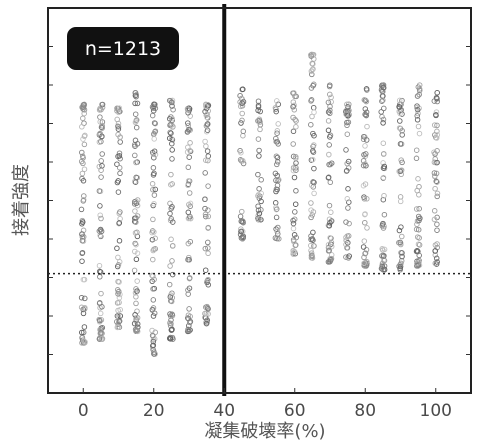  I want to click on x-tick-label: 100, so click(436, 411).